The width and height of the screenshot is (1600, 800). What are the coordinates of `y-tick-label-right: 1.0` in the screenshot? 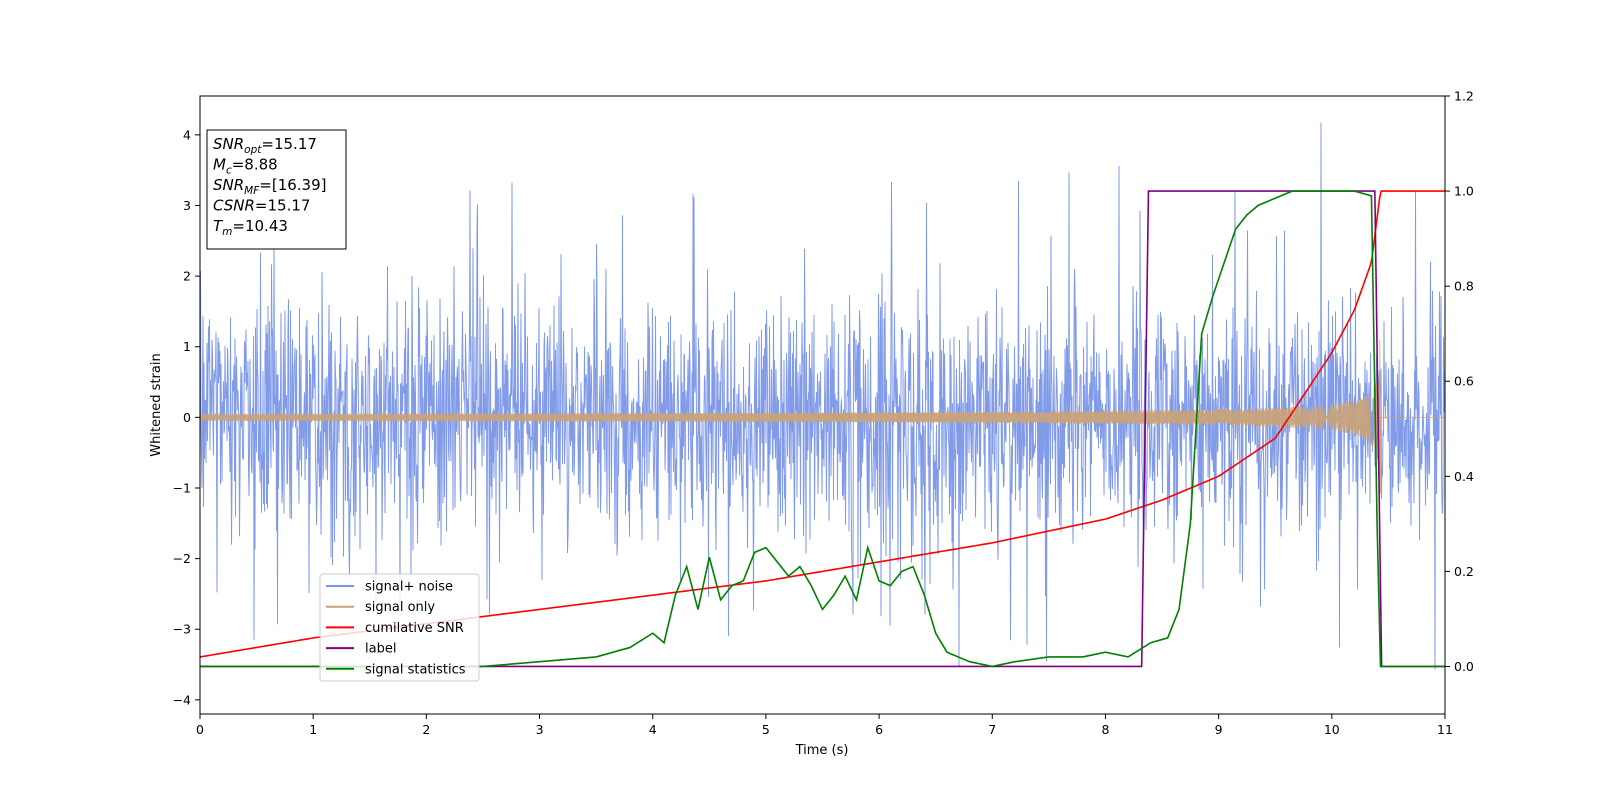 It's located at (1464, 191).